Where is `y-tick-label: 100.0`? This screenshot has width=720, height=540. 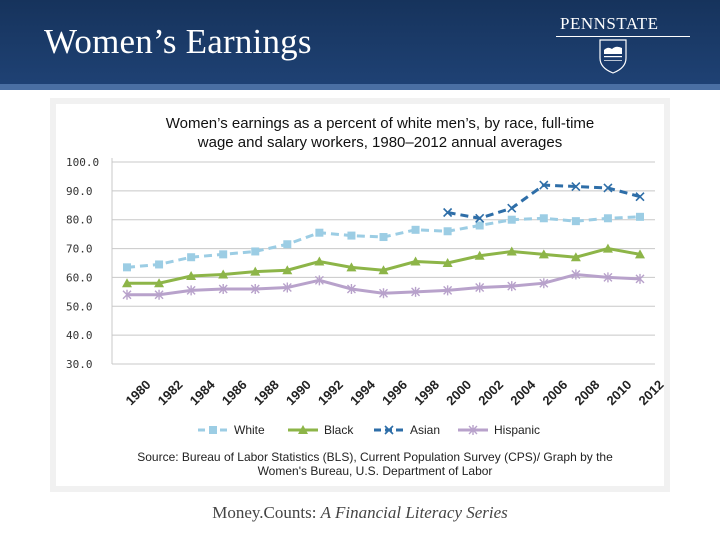 y-tick-label: 100.0 is located at coordinates (82, 162).